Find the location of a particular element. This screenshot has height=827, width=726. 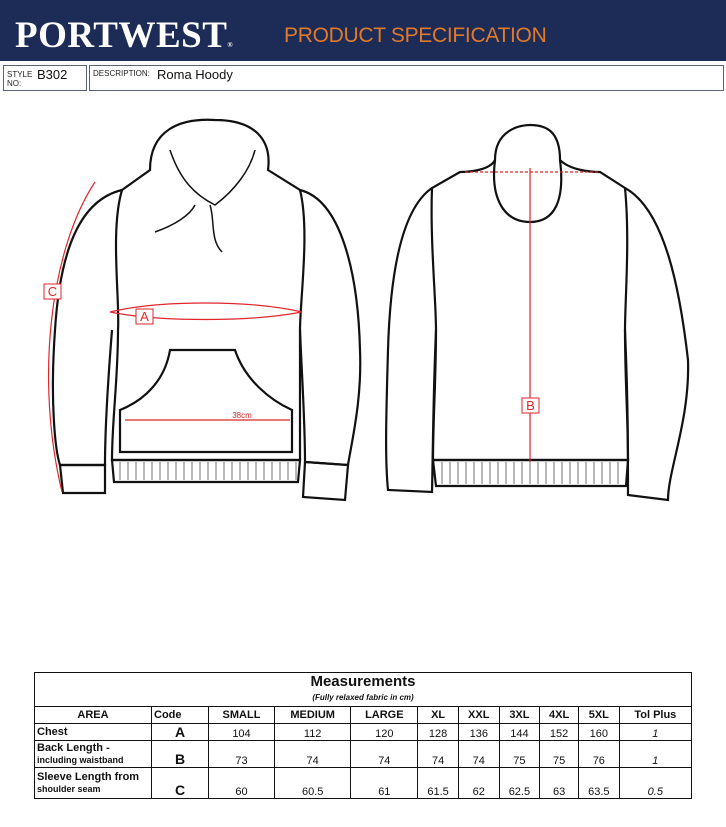

header-small: SMALL is located at coordinates (241, 715).